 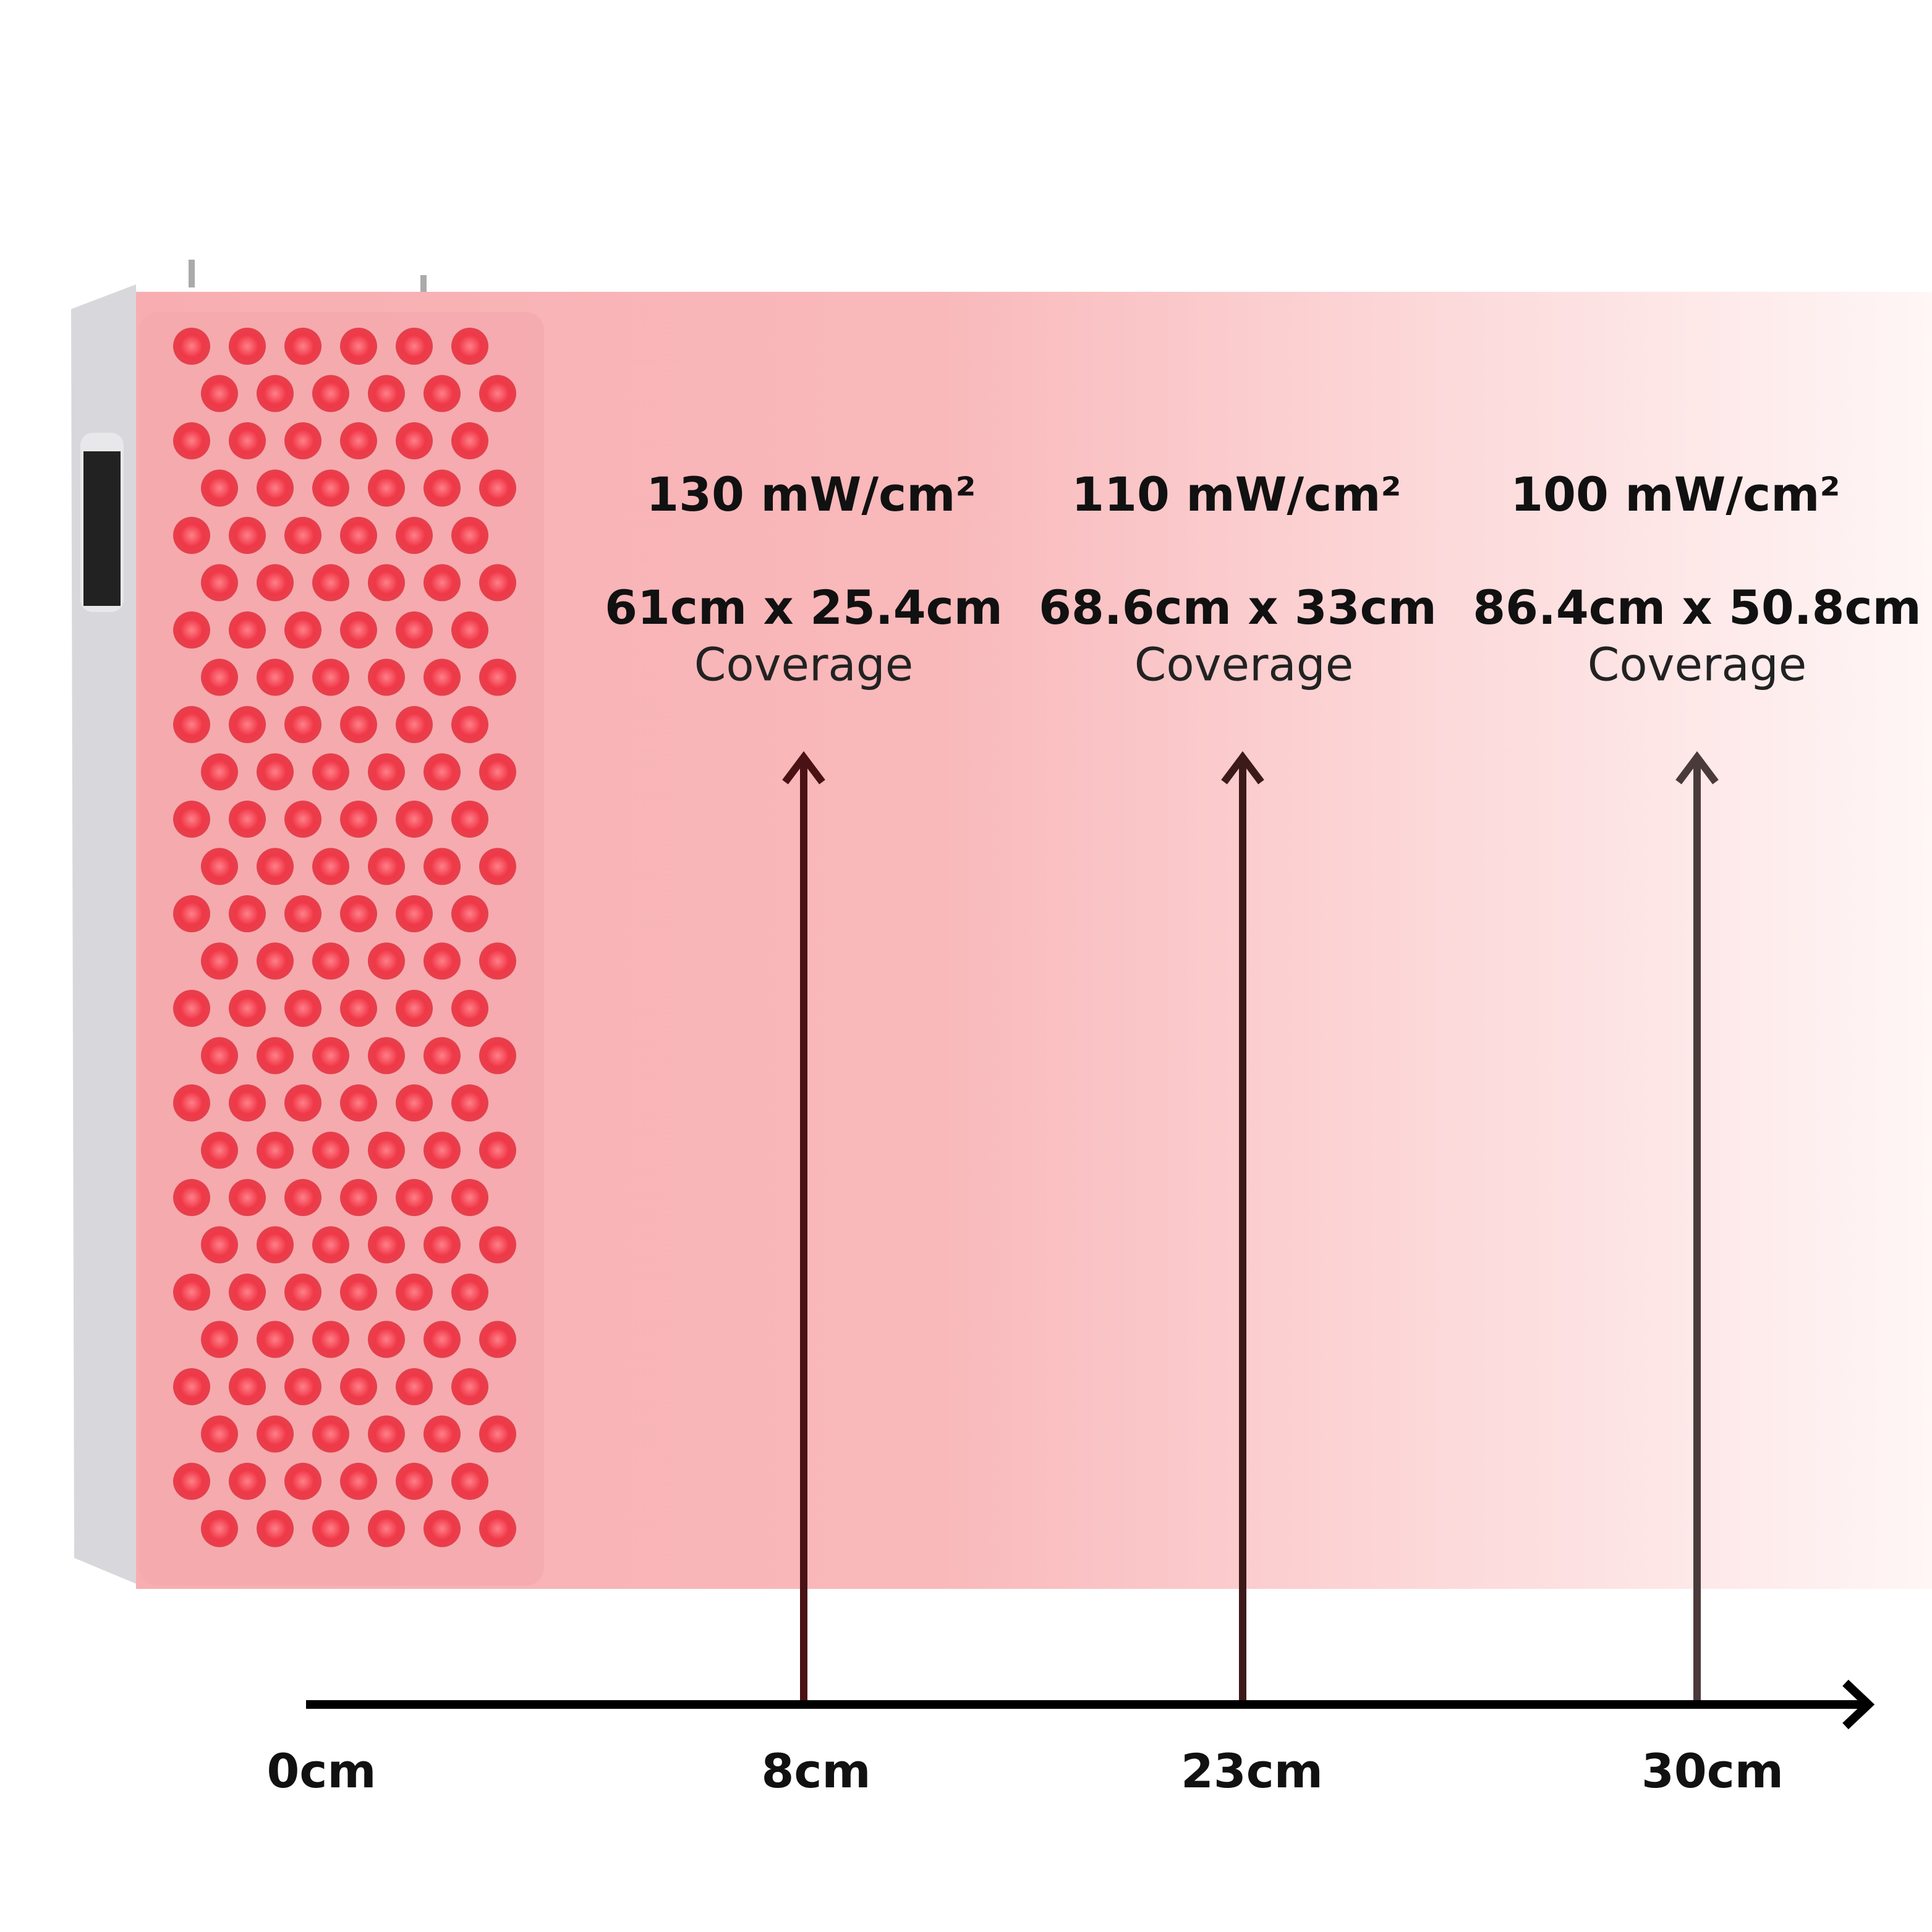 What do you see at coordinates (423, 287) in the screenshot?
I see `hook` at bounding box center [423, 287].